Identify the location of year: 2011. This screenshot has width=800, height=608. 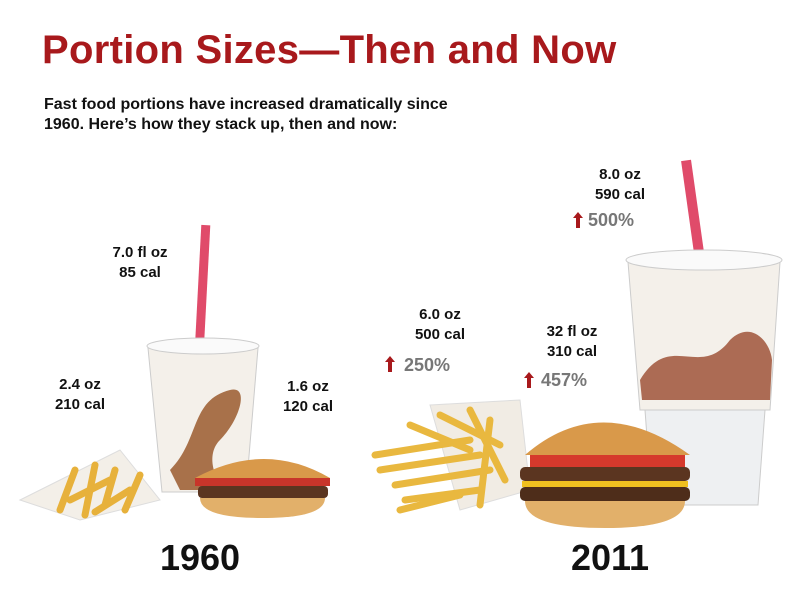
(610, 557).